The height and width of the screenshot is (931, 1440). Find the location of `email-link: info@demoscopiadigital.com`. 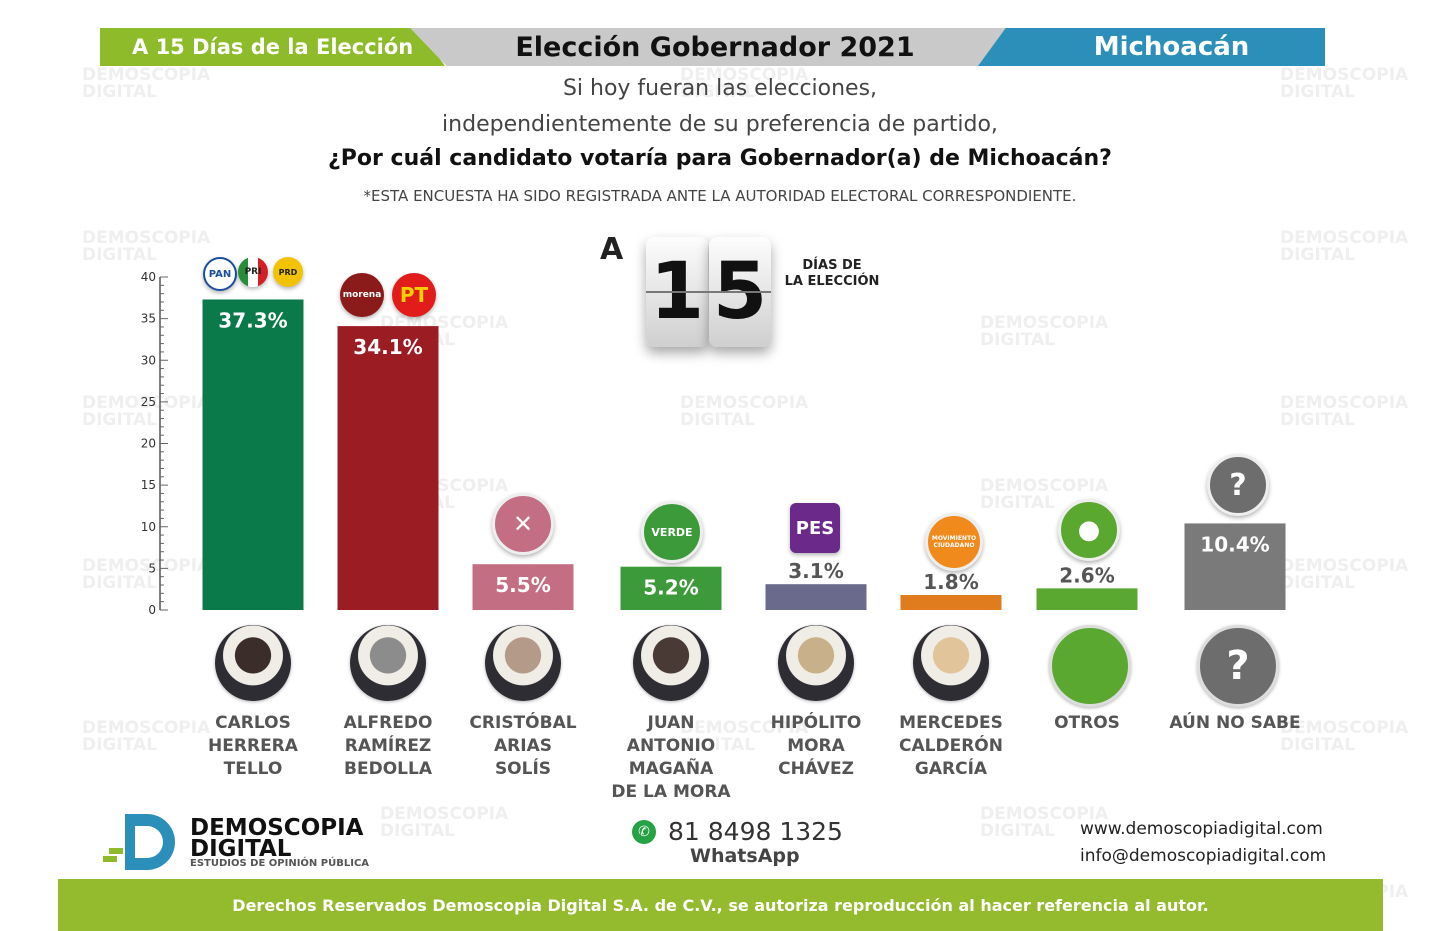

email-link: info@demoscopiadigital.com is located at coordinates (1203, 856).